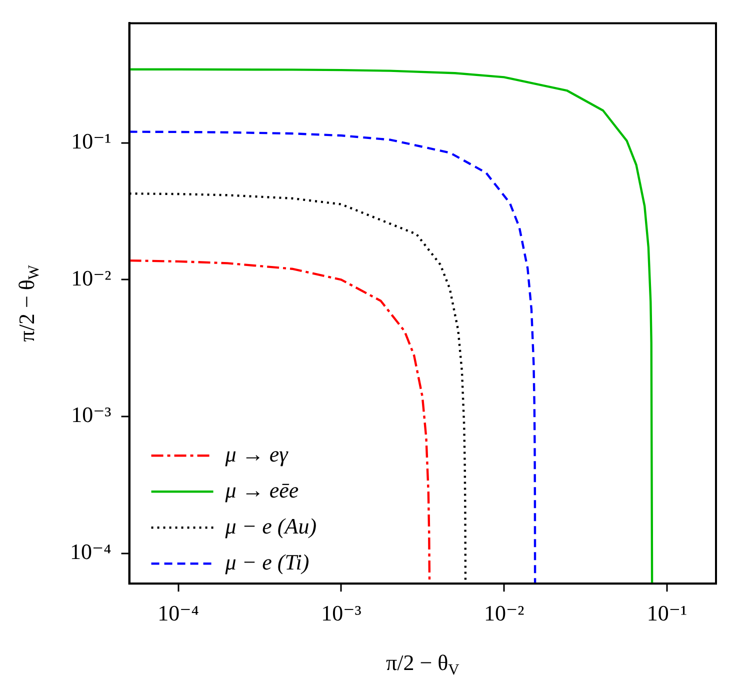 The height and width of the screenshot is (688, 738). Describe the element at coordinates (504, 613) in the screenshot. I see `x-tick-label: 10⁻²` at that location.